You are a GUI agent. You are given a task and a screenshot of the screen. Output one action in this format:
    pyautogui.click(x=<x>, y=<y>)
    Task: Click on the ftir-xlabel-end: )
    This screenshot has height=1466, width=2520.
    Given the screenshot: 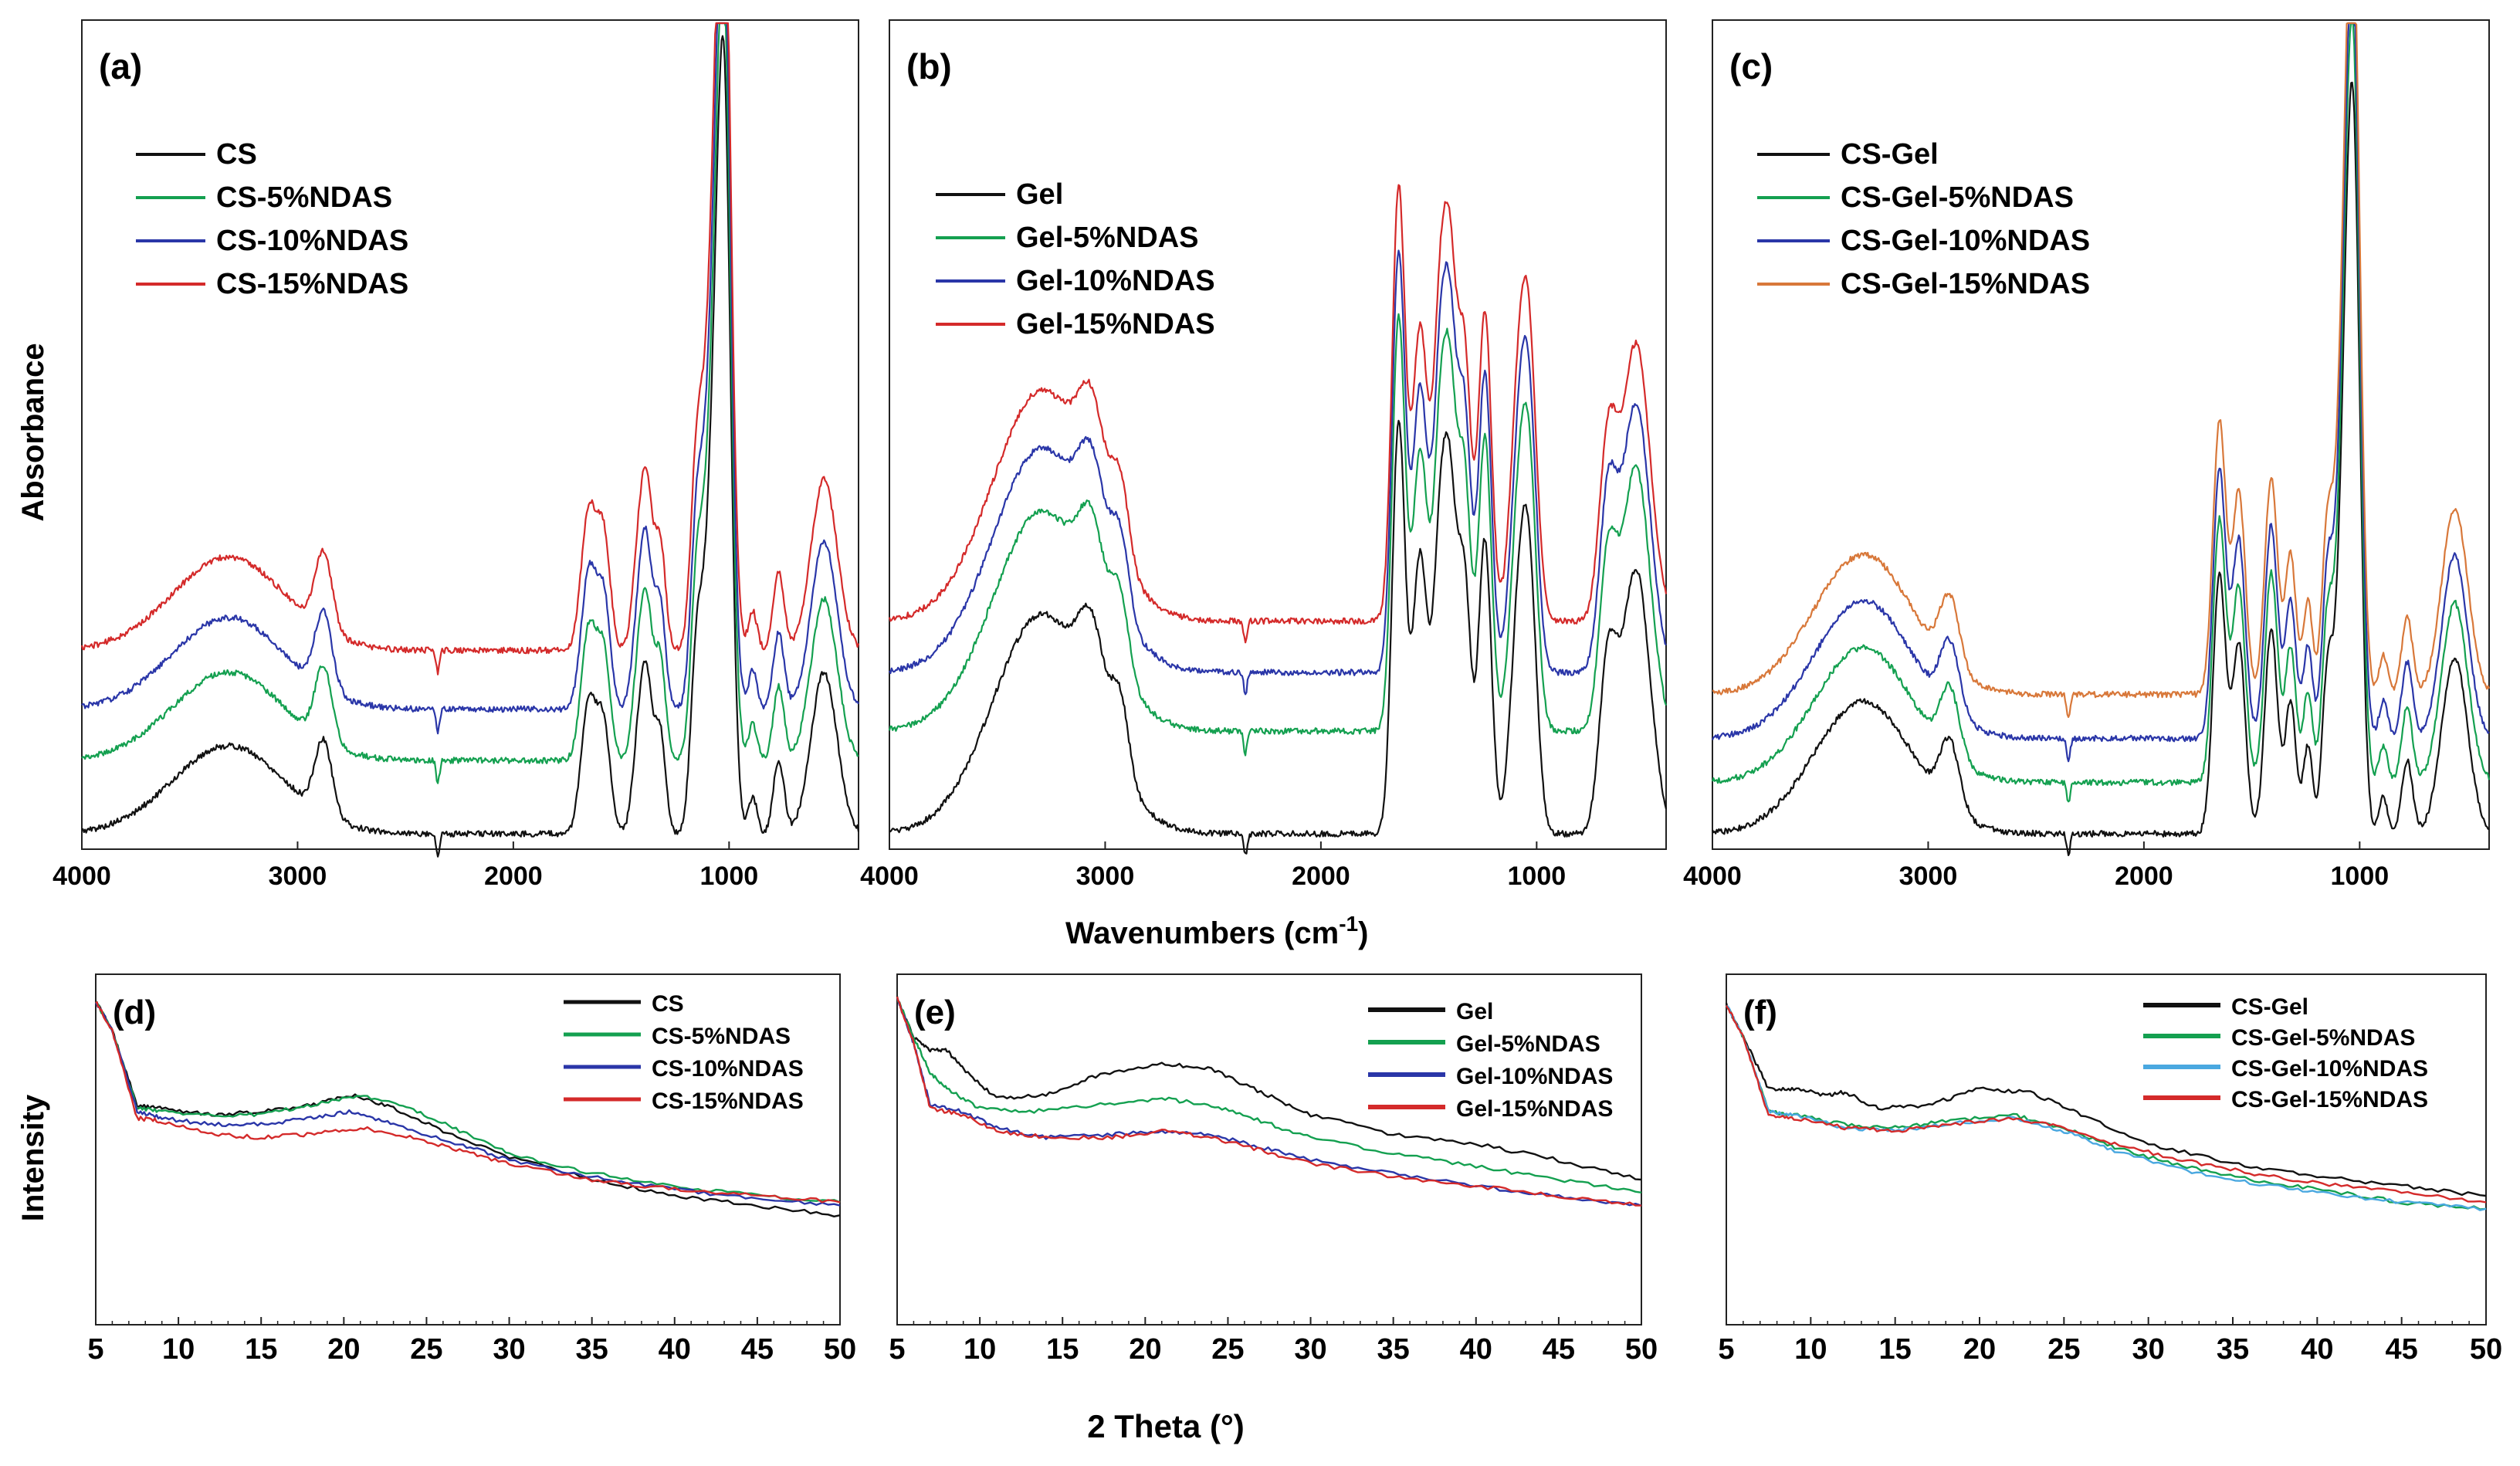 What is the action you would take?
    pyautogui.click(x=1363, y=933)
    